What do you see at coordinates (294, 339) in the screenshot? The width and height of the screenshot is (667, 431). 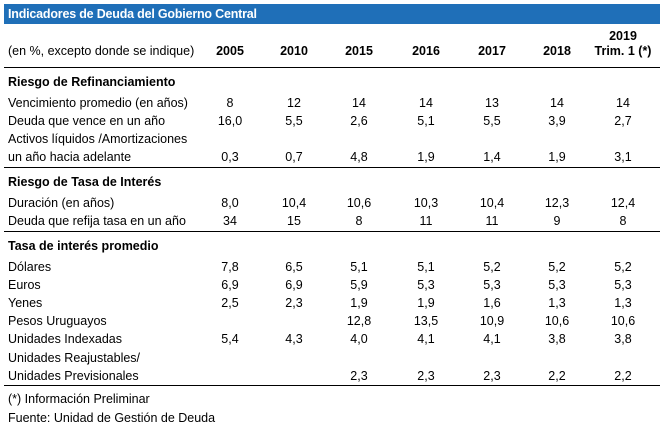 I see `value-cell: 4,3` at bounding box center [294, 339].